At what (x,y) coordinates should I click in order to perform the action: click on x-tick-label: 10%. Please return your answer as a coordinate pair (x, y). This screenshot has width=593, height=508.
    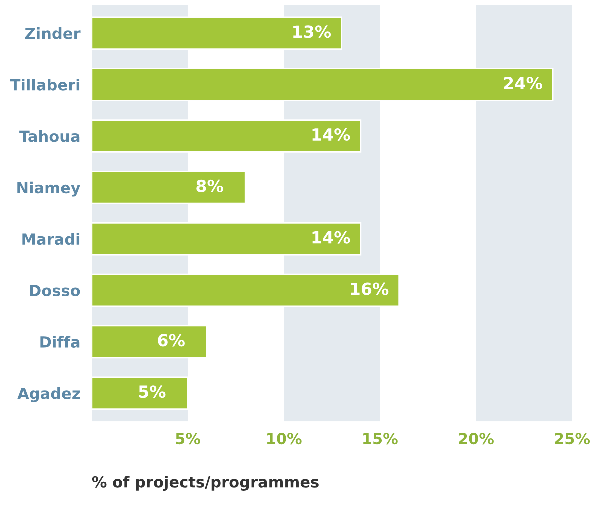
    Looking at the image, I should click on (284, 439).